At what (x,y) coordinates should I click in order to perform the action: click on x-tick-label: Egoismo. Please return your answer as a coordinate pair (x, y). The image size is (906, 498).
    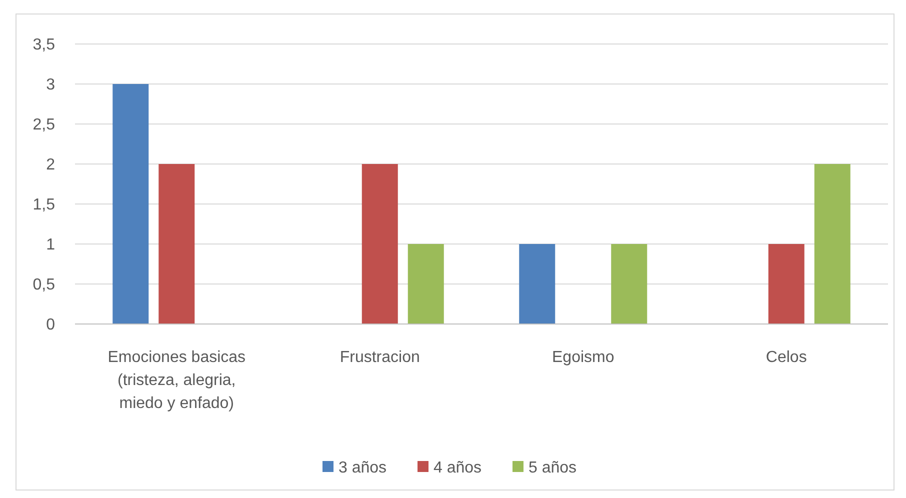
    Looking at the image, I should click on (583, 357).